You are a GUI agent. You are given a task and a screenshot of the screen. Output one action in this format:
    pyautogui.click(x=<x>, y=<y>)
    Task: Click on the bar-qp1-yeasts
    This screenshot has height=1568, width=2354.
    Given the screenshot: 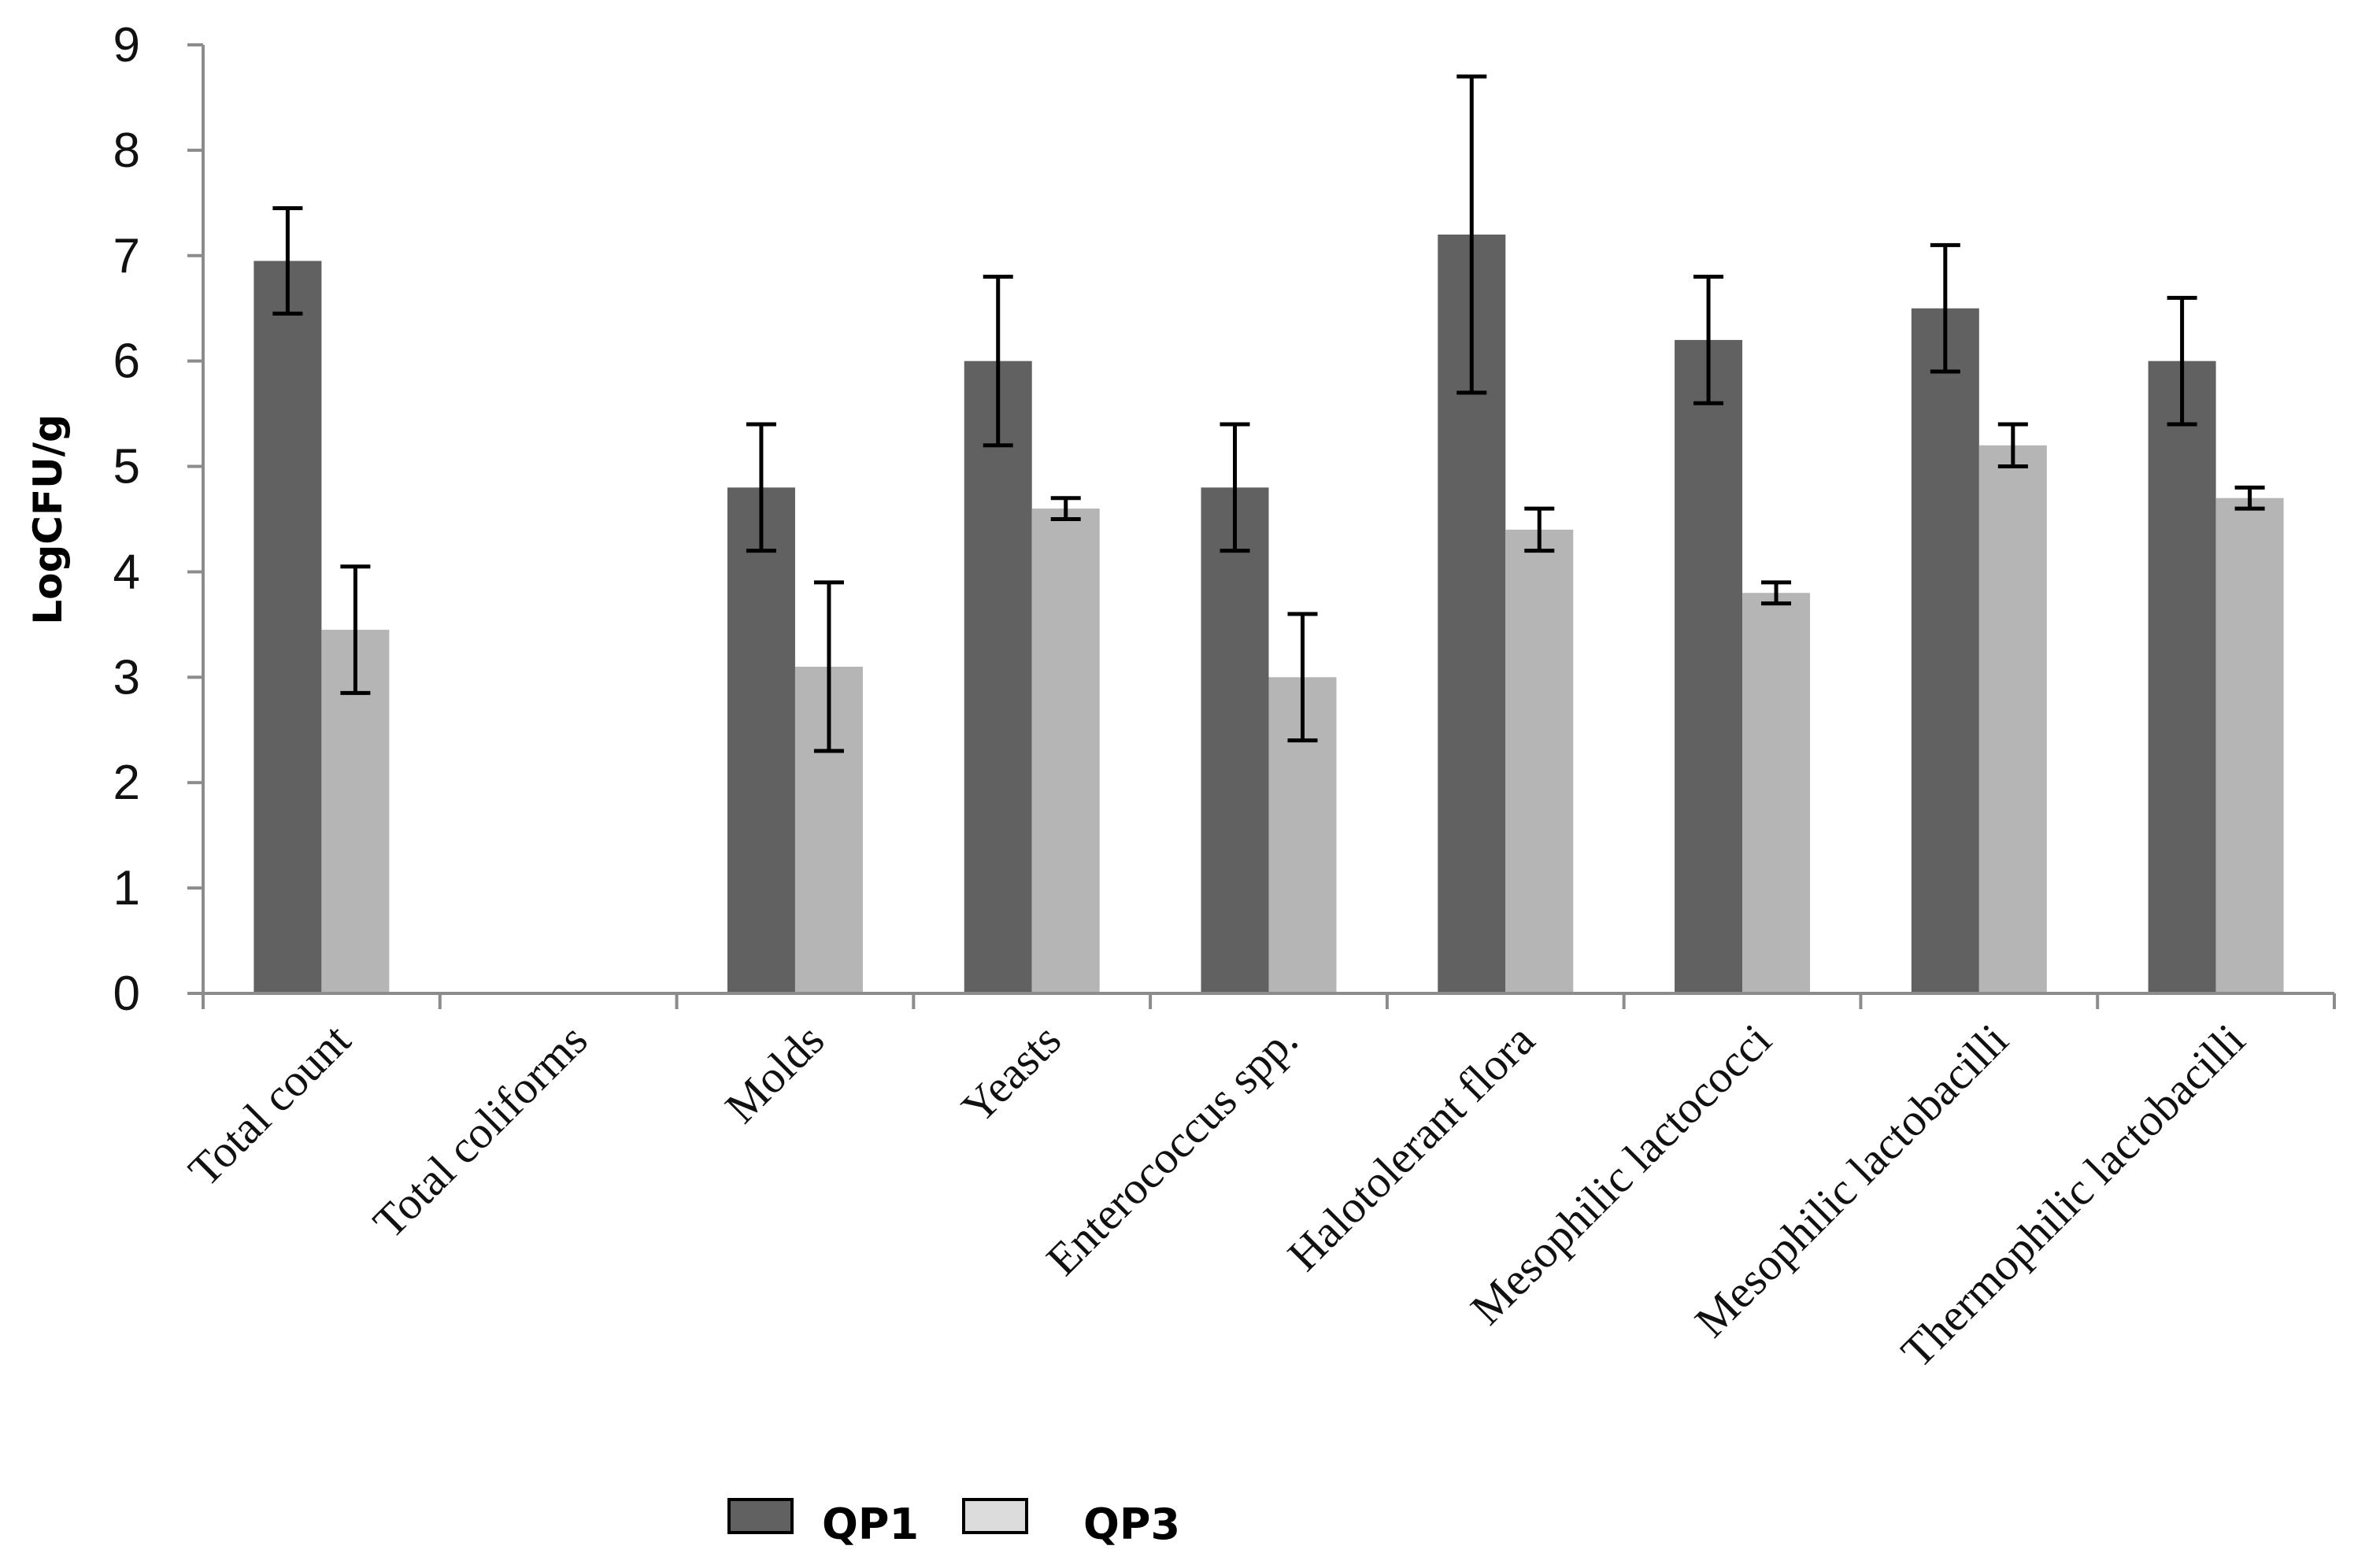 What is the action you would take?
    pyautogui.click(x=998, y=677)
    